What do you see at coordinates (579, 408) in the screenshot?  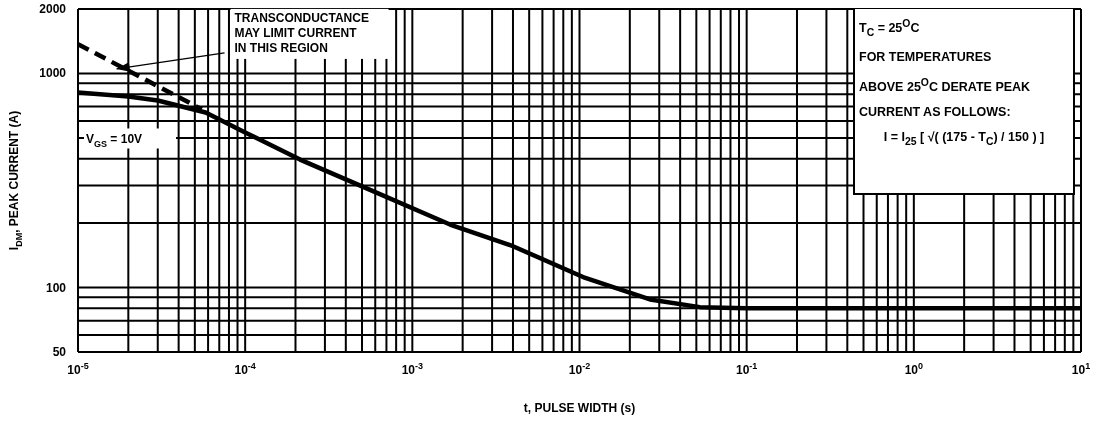 I see `x-axis-title: t, PULSE WIDTH (s)` at bounding box center [579, 408].